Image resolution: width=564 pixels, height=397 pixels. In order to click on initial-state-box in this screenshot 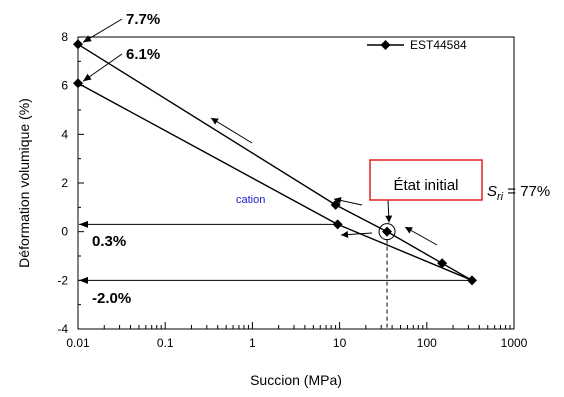, I will do `click(426, 180)`.